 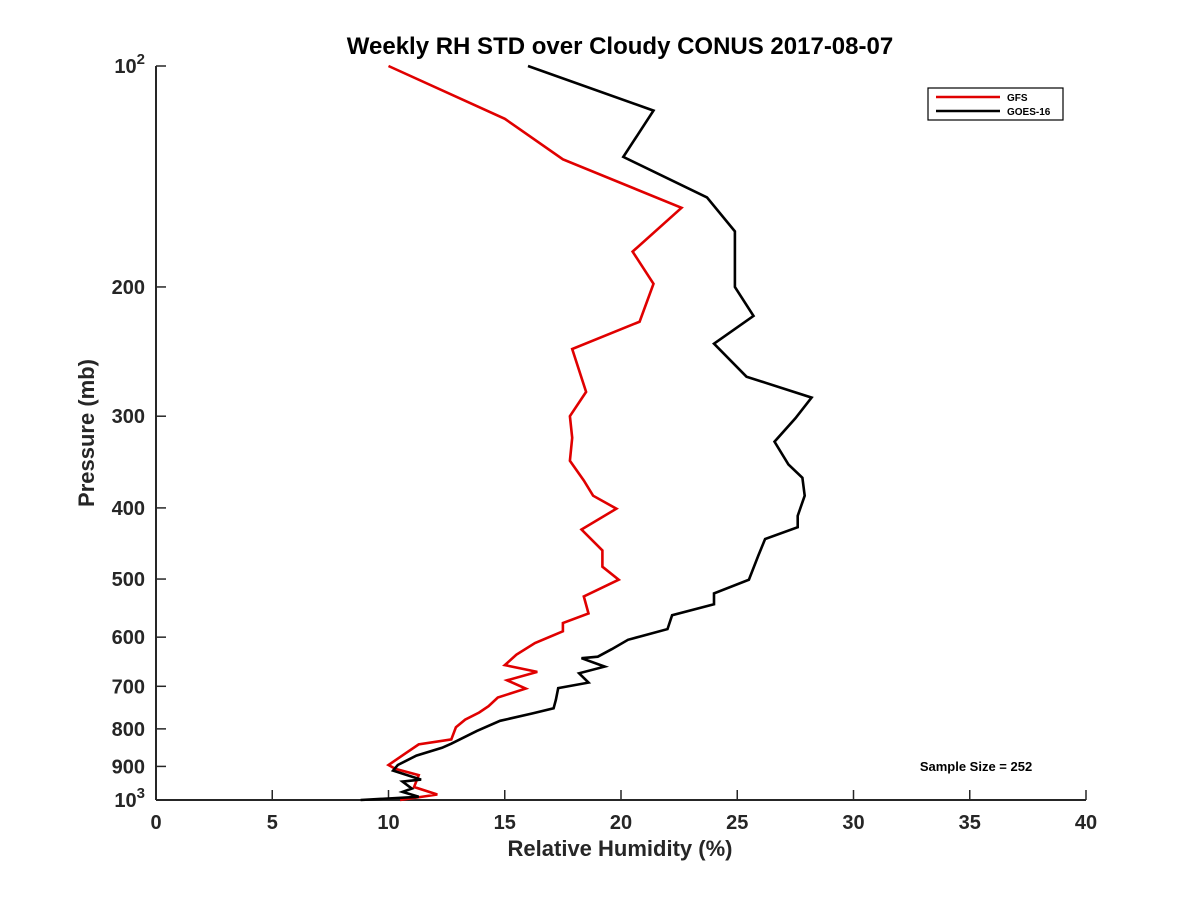 I want to click on y-tick-label: 600, so click(x=128, y=638).